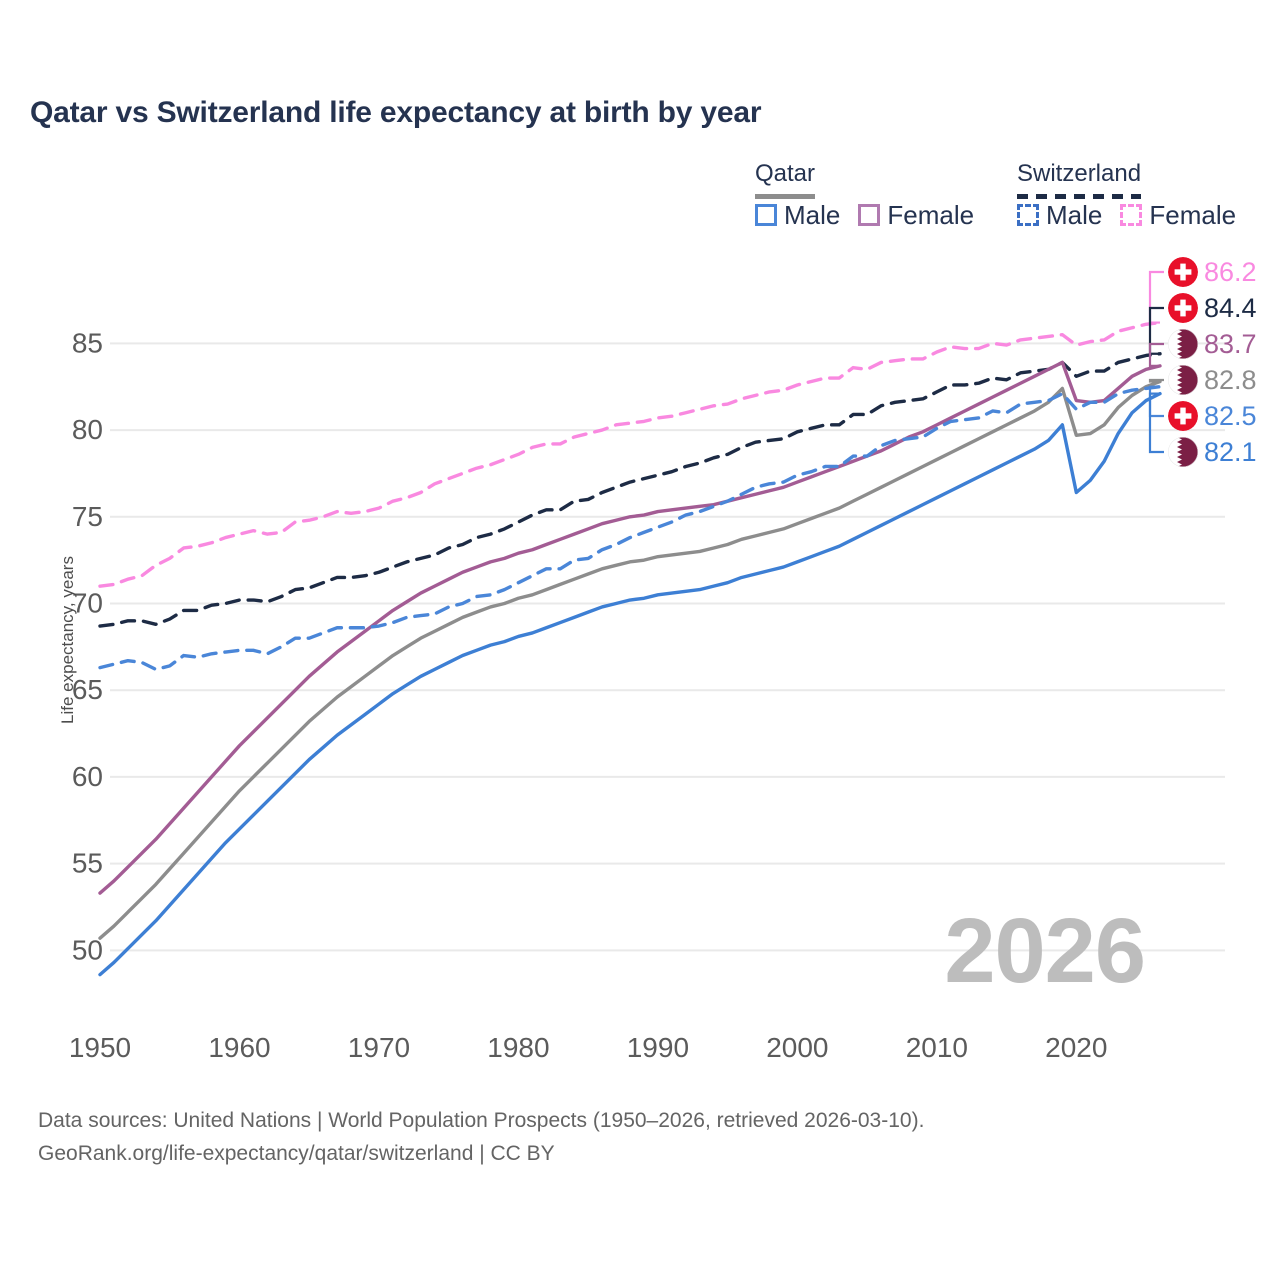  What do you see at coordinates (797, 1047) in the screenshot?
I see `x-axis-tick-label: 2000` at bounding box center [797, 1047].